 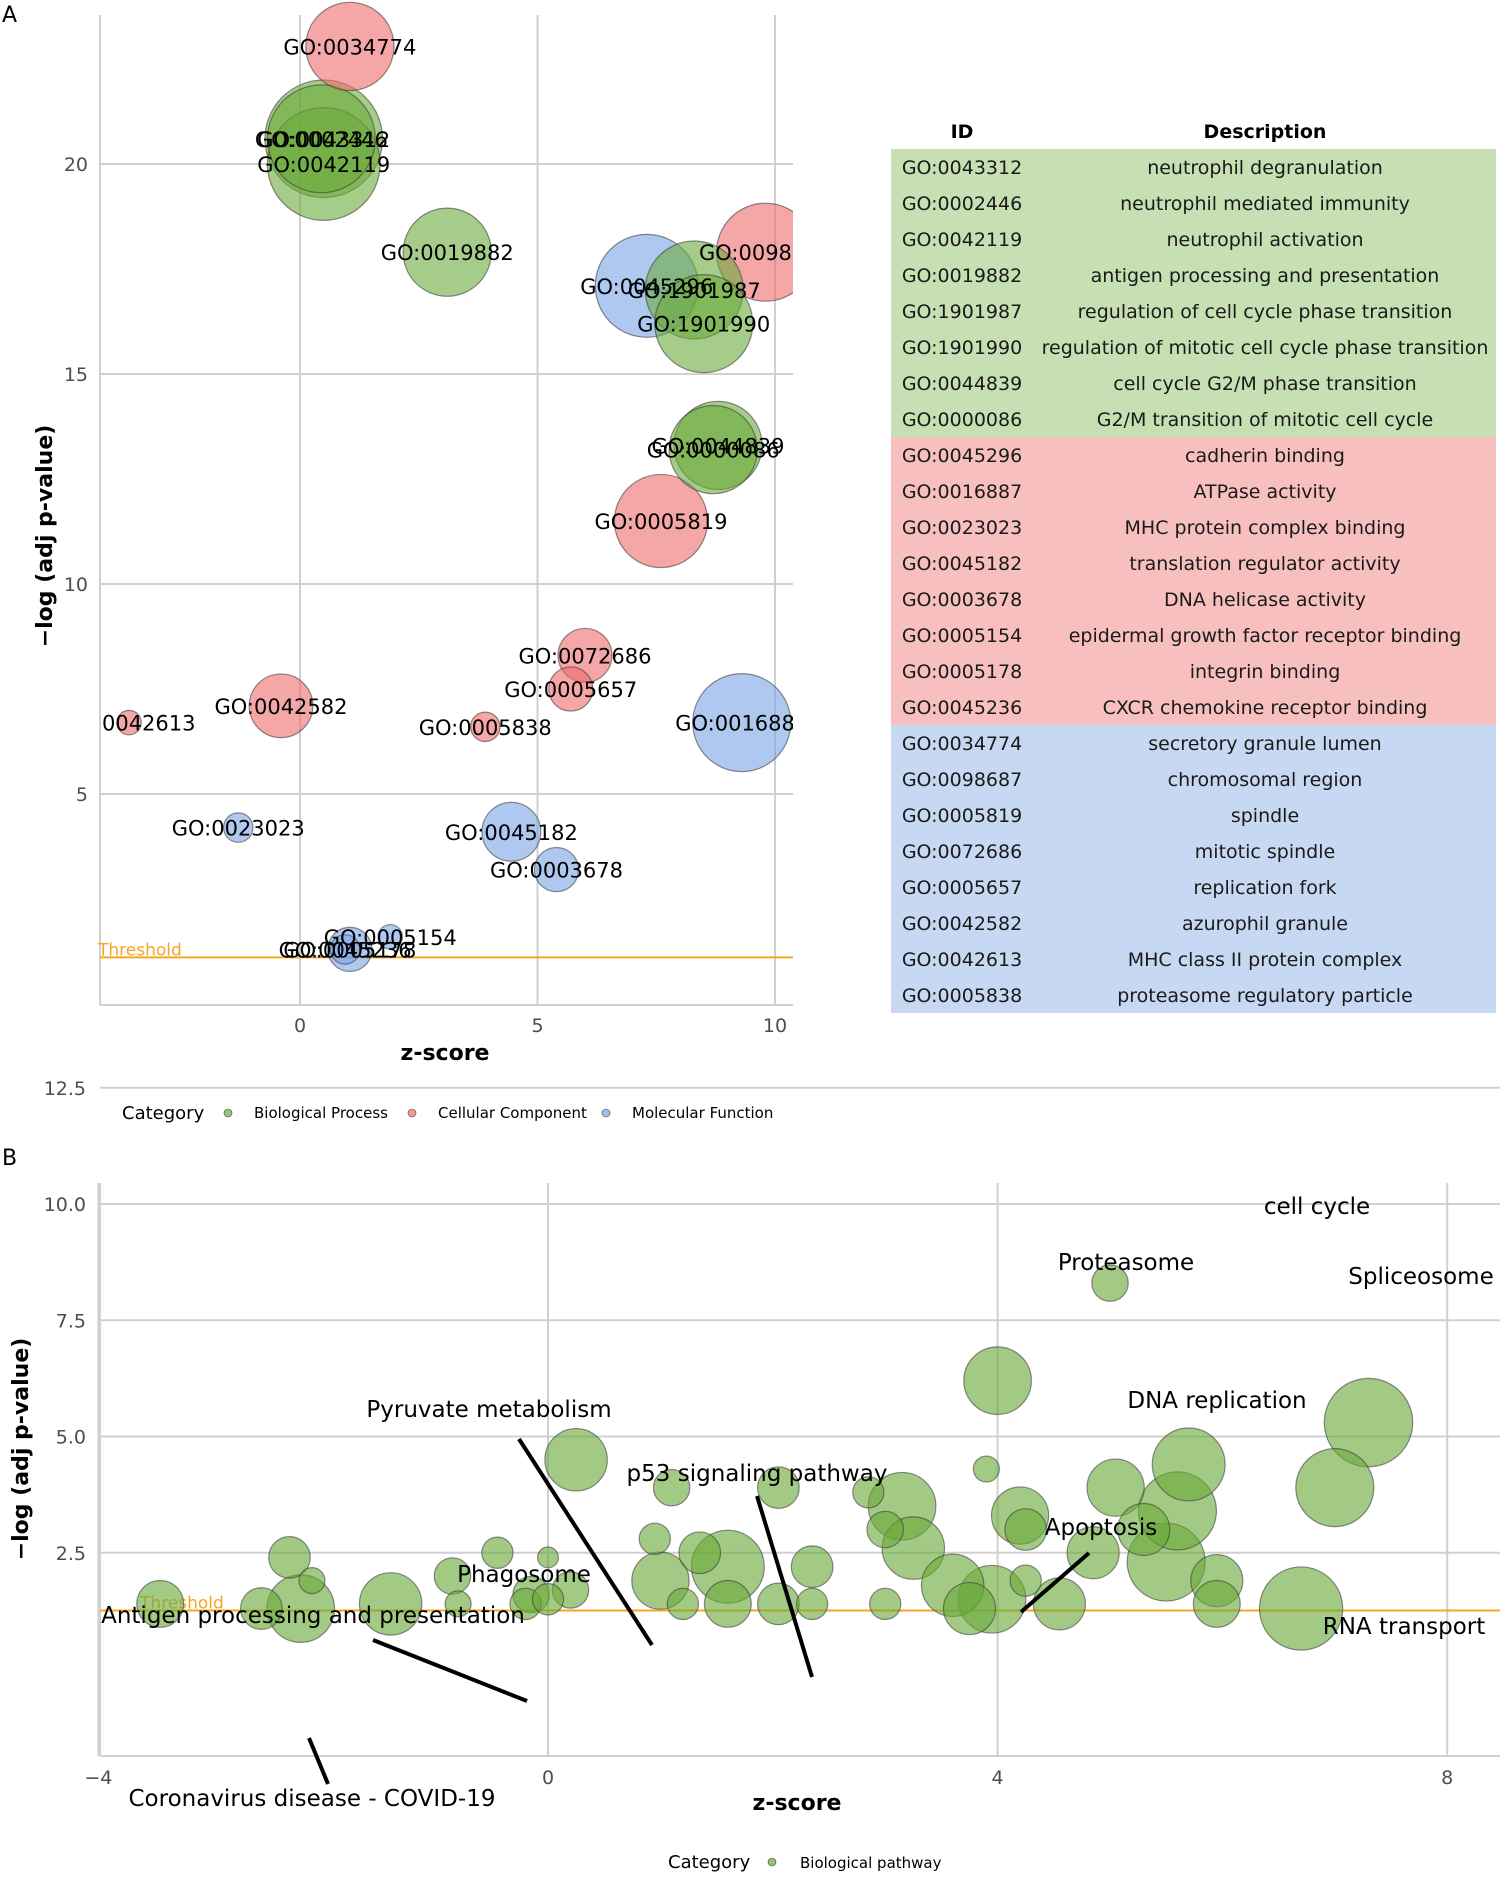 What do you see at coordinates (962, 852) in the screenshot?
I see `table-cell-id: GO:0072686` at bounding box center [962, 852].